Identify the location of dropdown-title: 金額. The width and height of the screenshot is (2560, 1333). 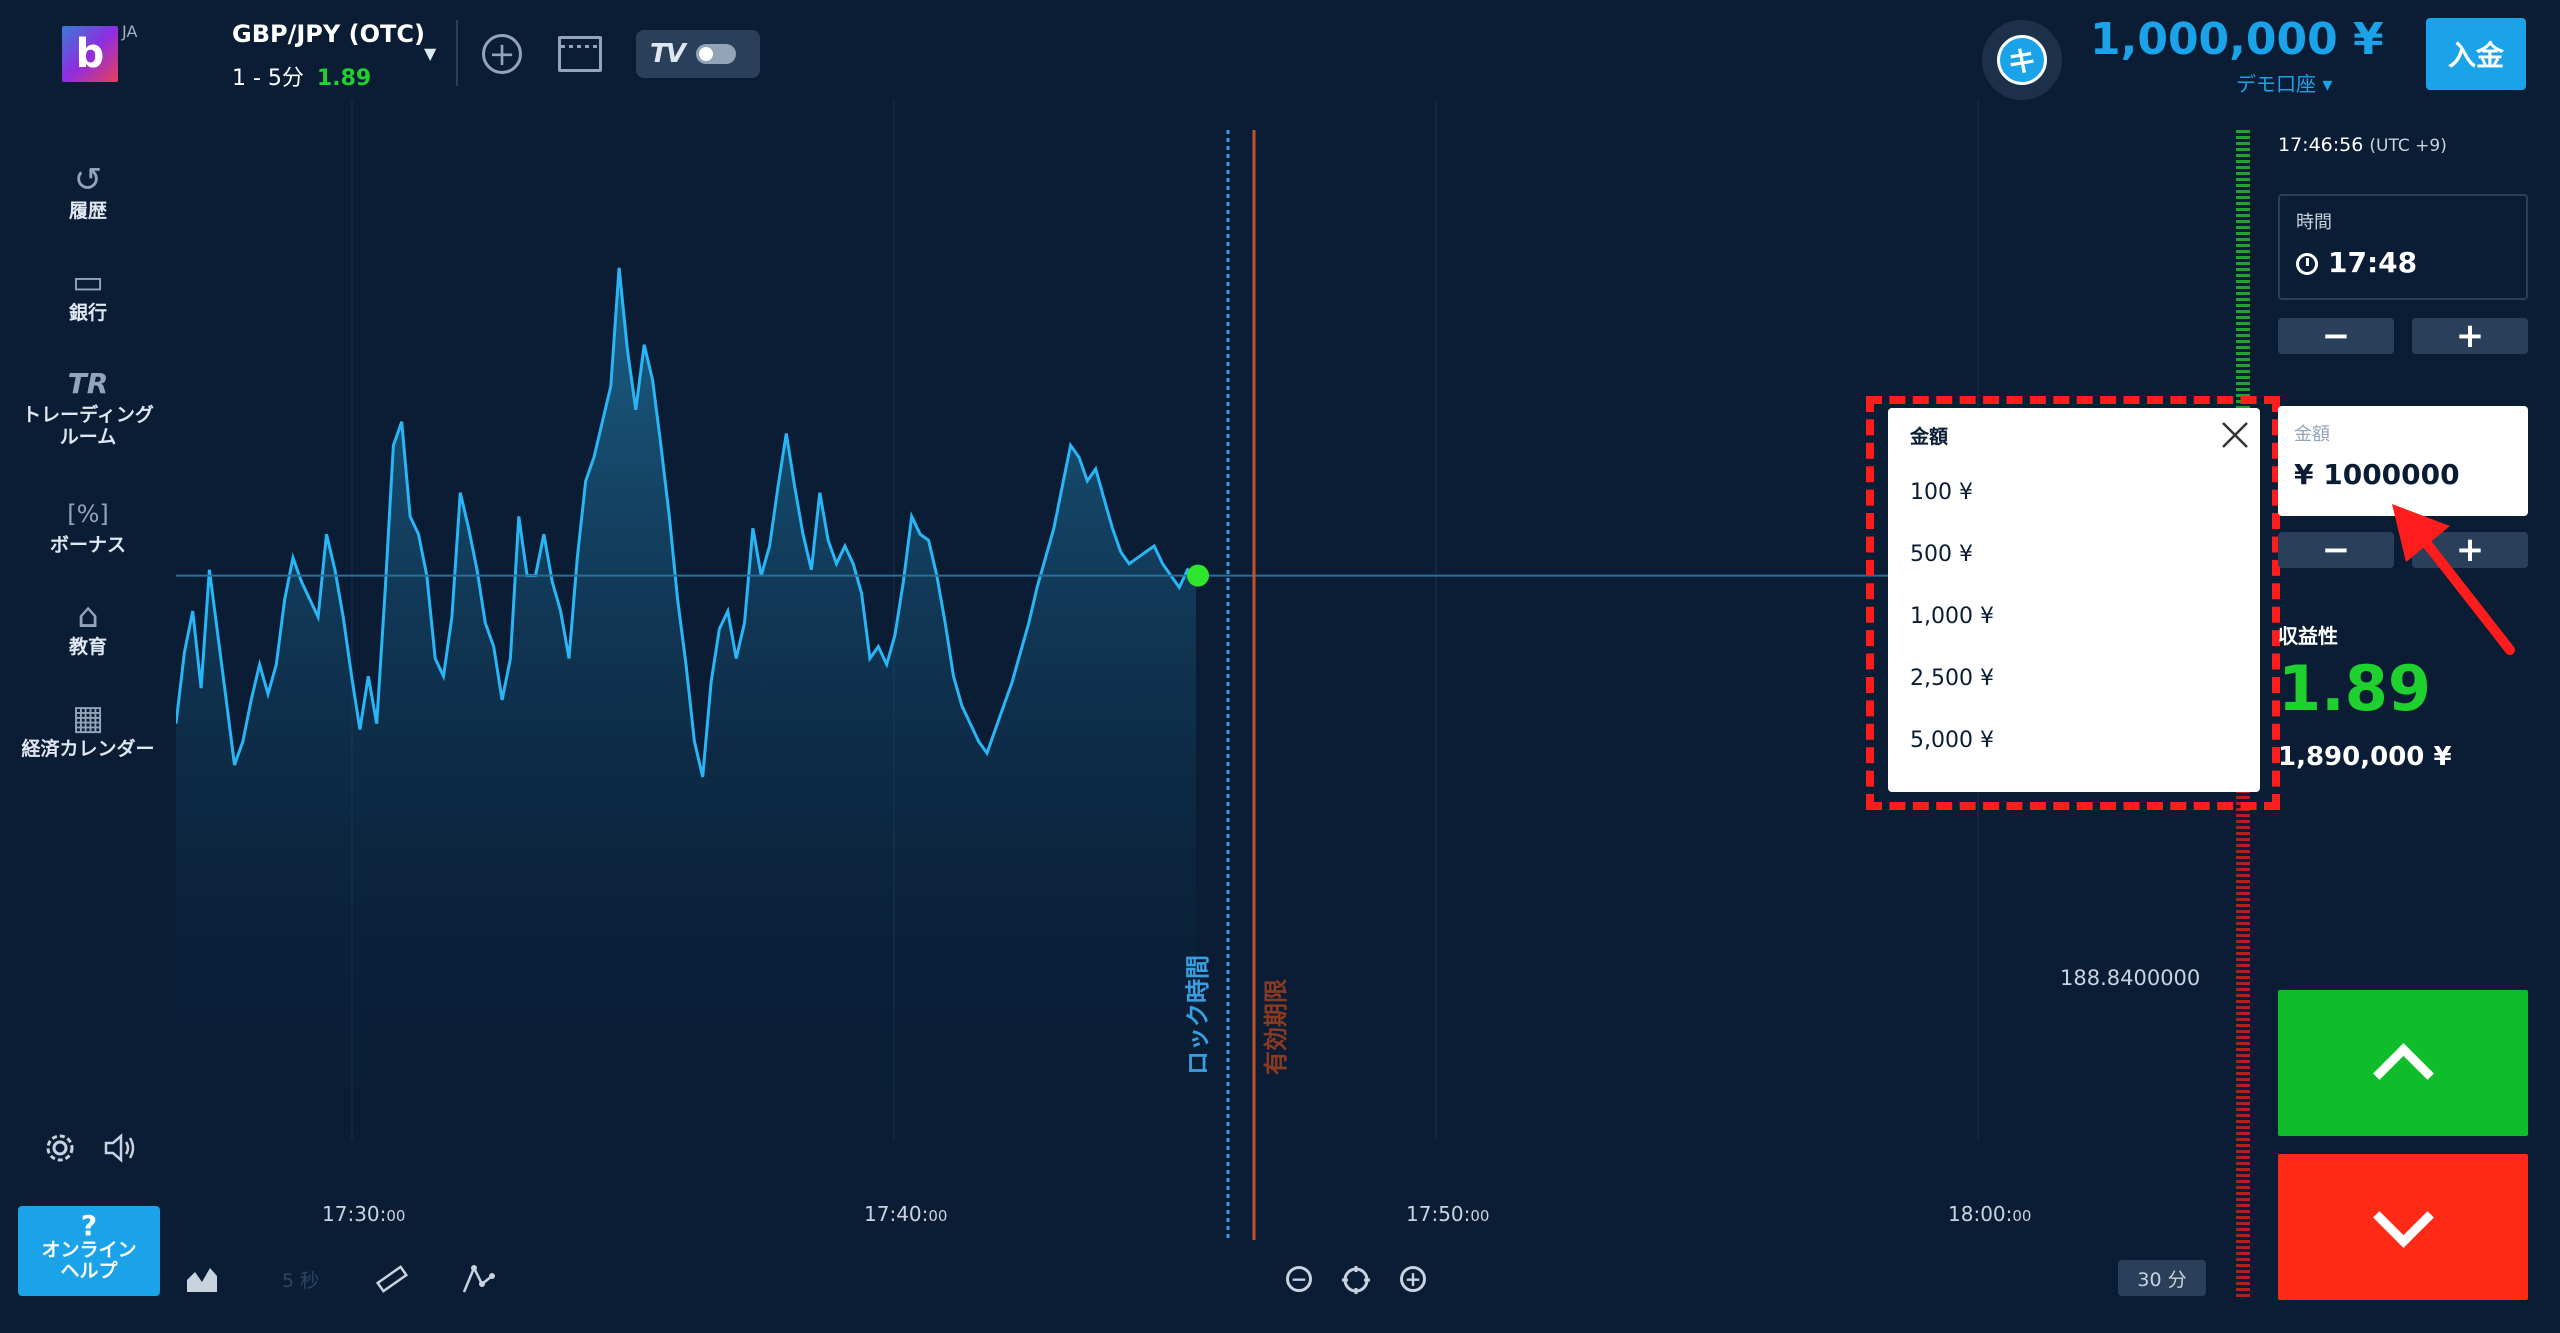
(1929, 437).